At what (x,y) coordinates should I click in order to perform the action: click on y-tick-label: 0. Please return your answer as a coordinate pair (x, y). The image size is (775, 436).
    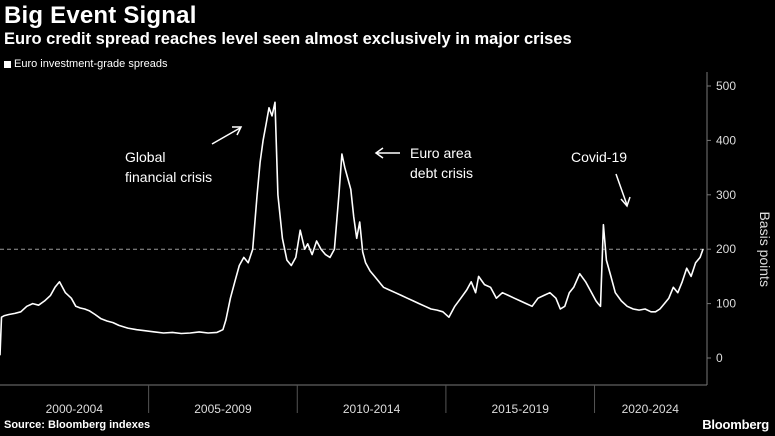
    Looking at the image, I should click on (719, 358).